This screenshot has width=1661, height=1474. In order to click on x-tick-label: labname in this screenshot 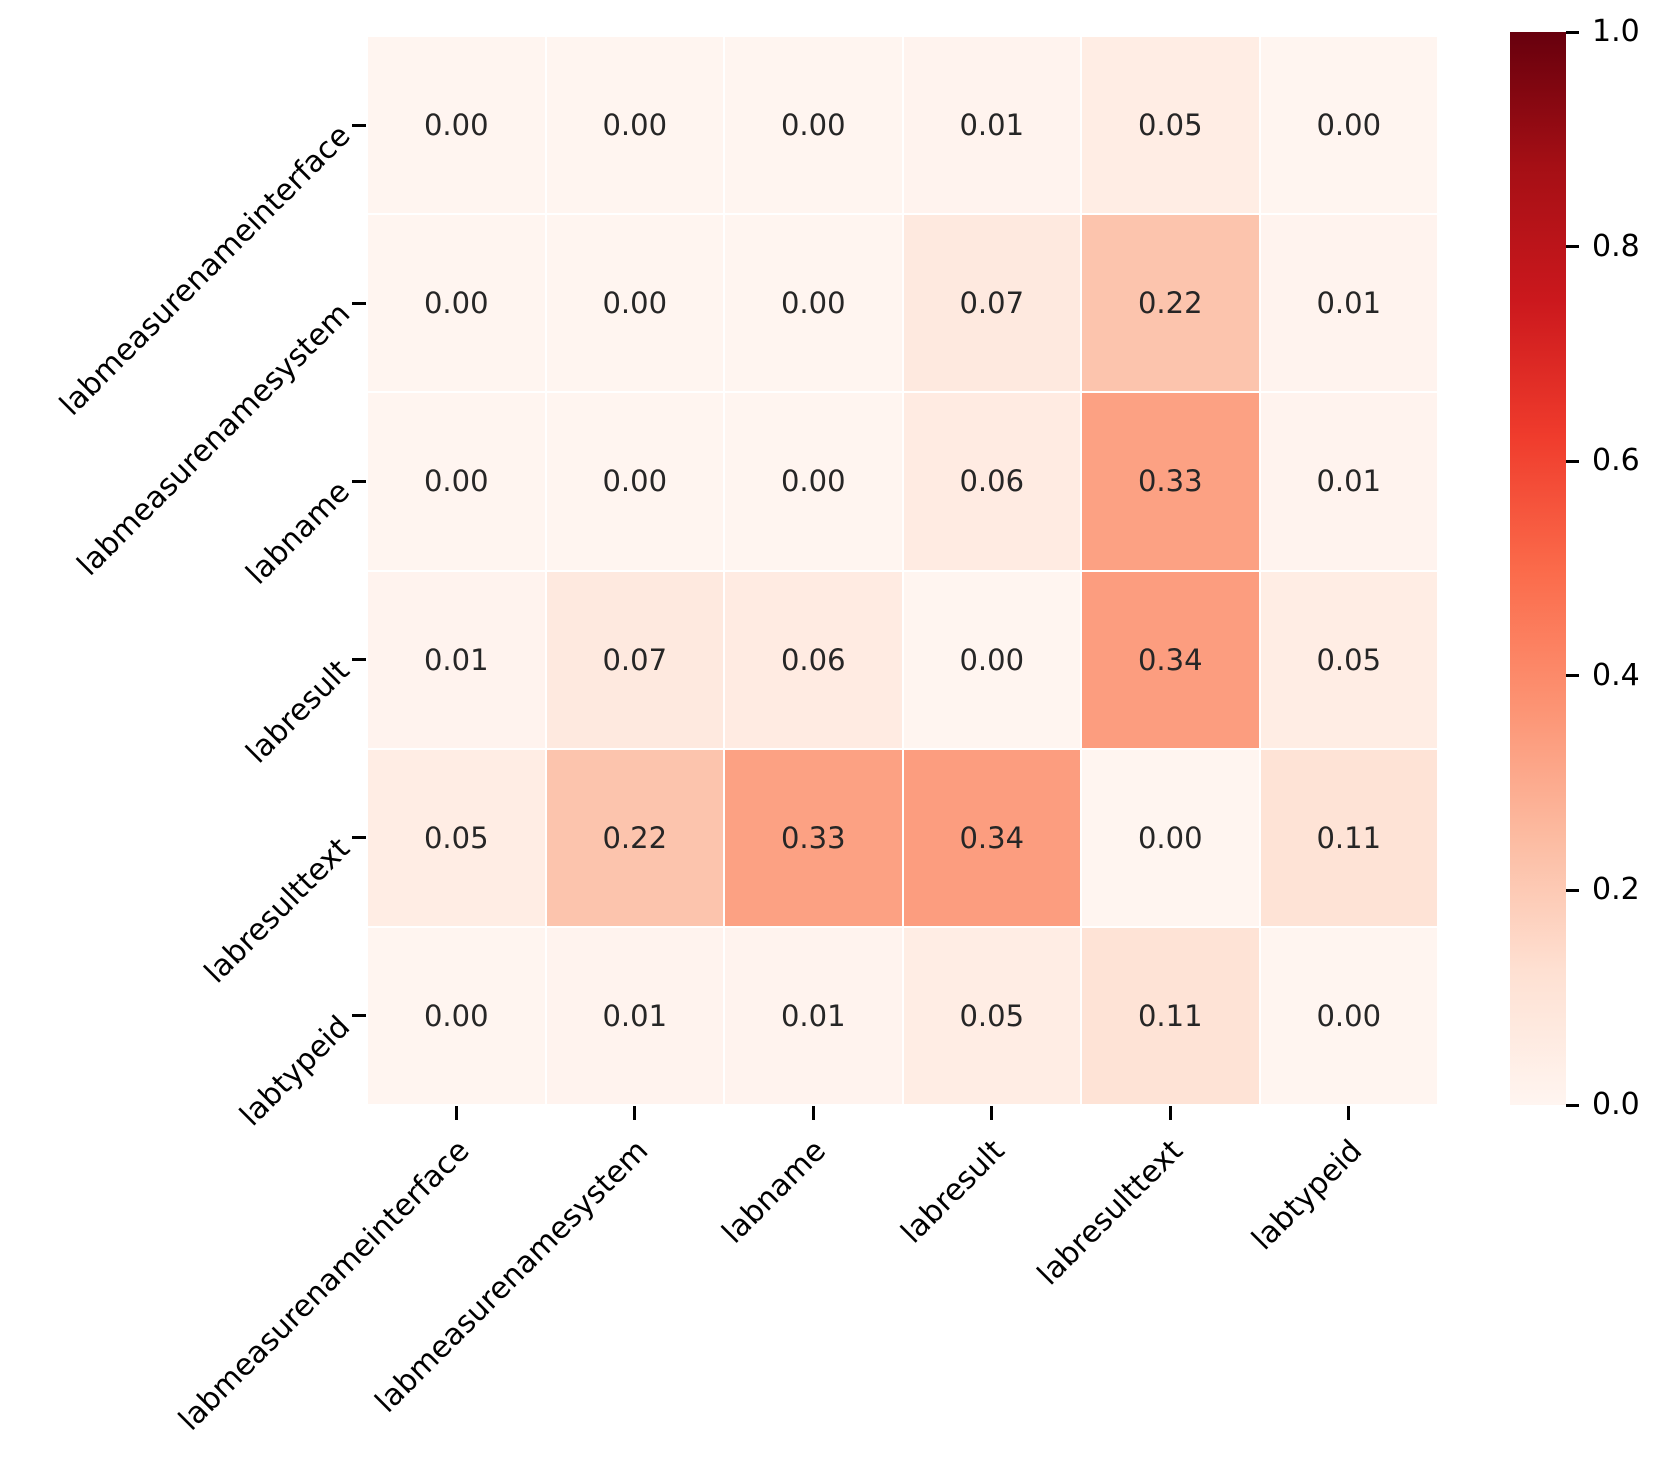, I will do `click(775, 1192)`.